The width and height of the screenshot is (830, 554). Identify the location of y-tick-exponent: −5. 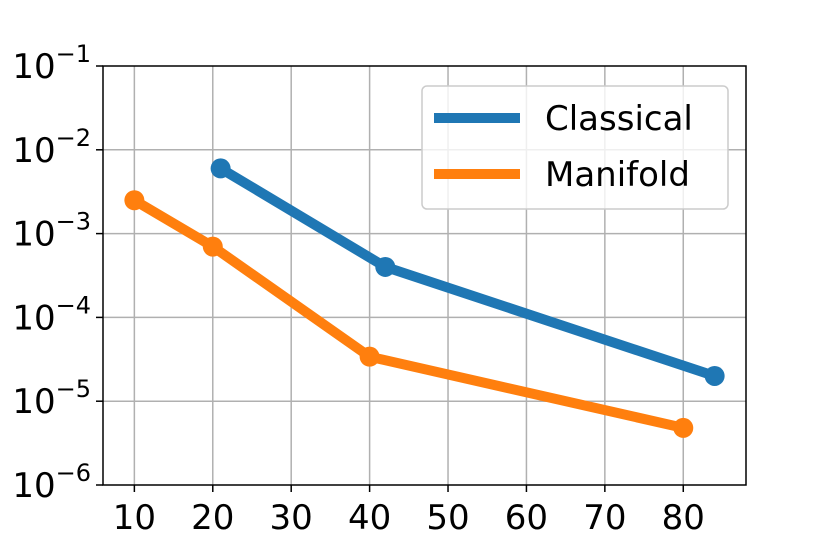
(73, 389).